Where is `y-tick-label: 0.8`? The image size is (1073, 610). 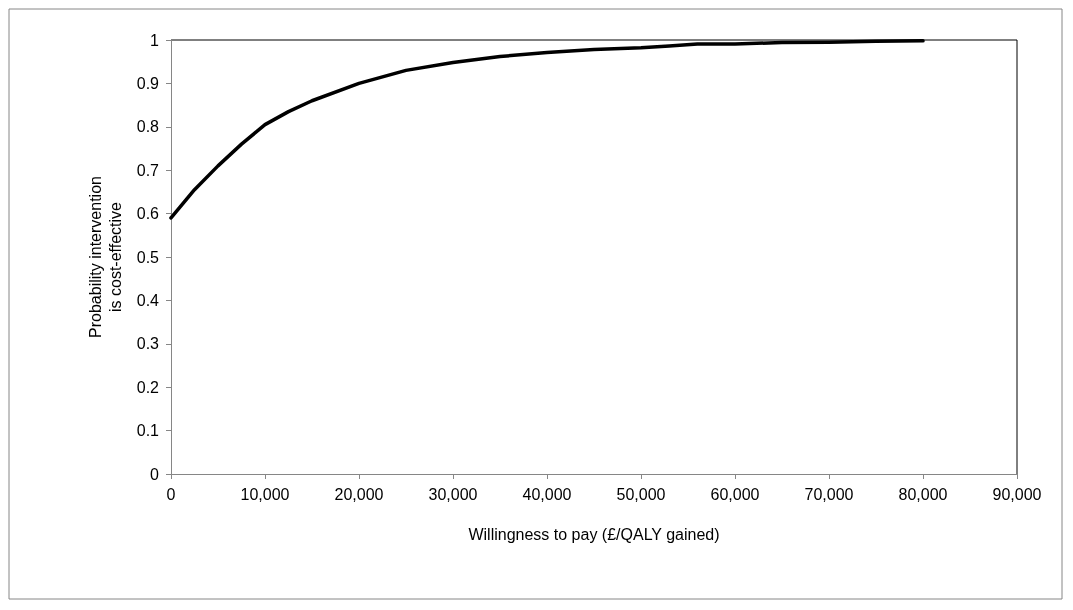 y-tick-label: 0.8 is located at coordinates (148, 127).